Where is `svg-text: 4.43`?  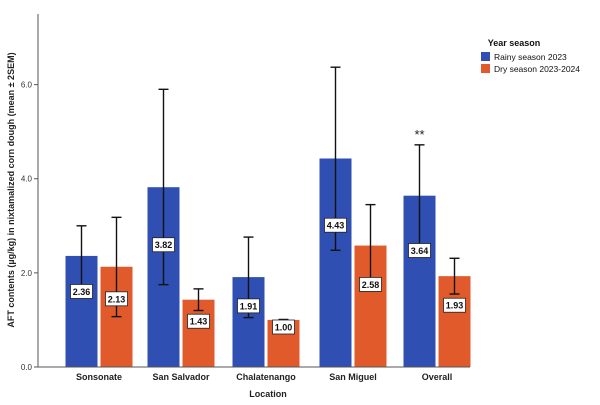 svg-text: 4.43 is located at coordinates (336, 226).